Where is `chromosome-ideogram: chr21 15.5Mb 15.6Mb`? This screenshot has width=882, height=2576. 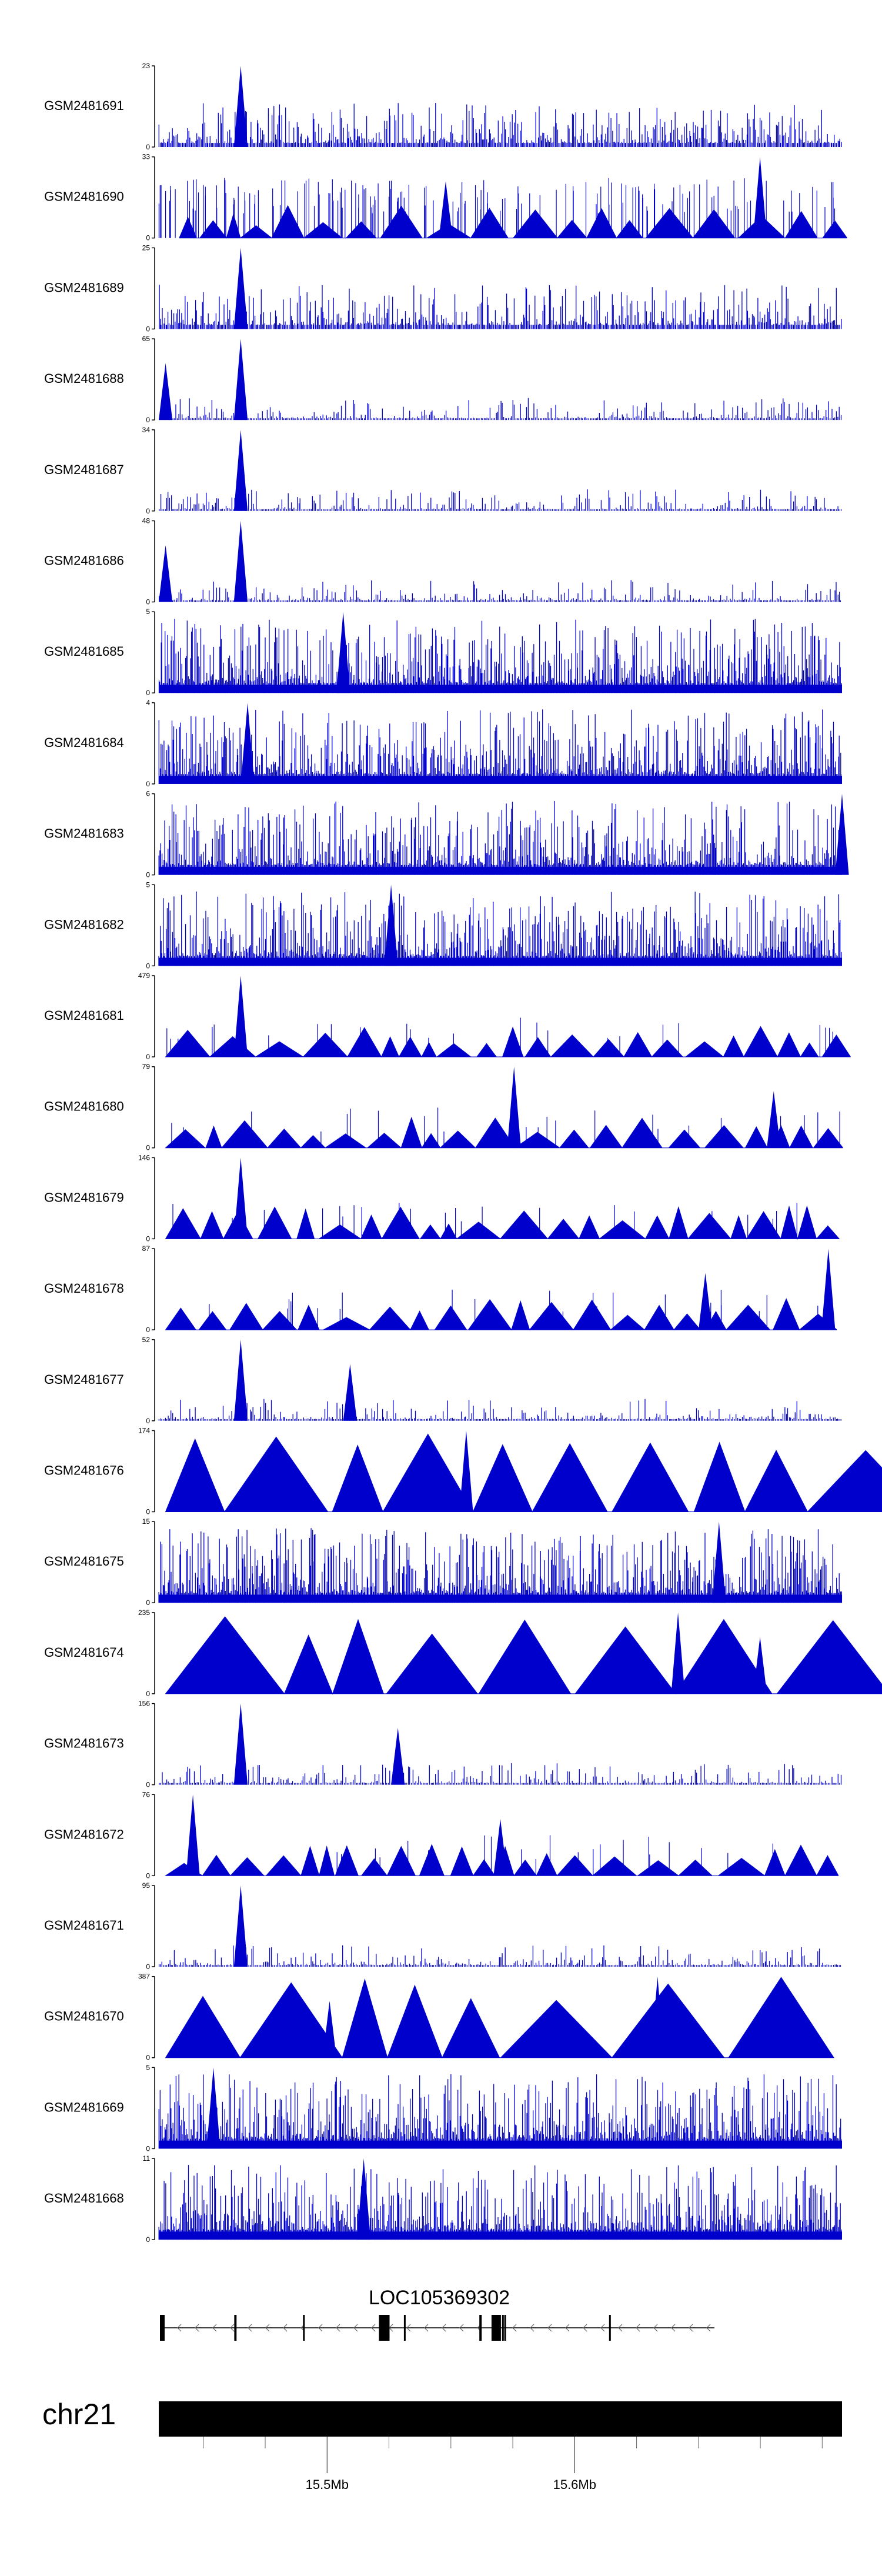 chromosome-ideogram: chr21 15.5Mb 15.6Mb is located at coordinates (442, 2445).